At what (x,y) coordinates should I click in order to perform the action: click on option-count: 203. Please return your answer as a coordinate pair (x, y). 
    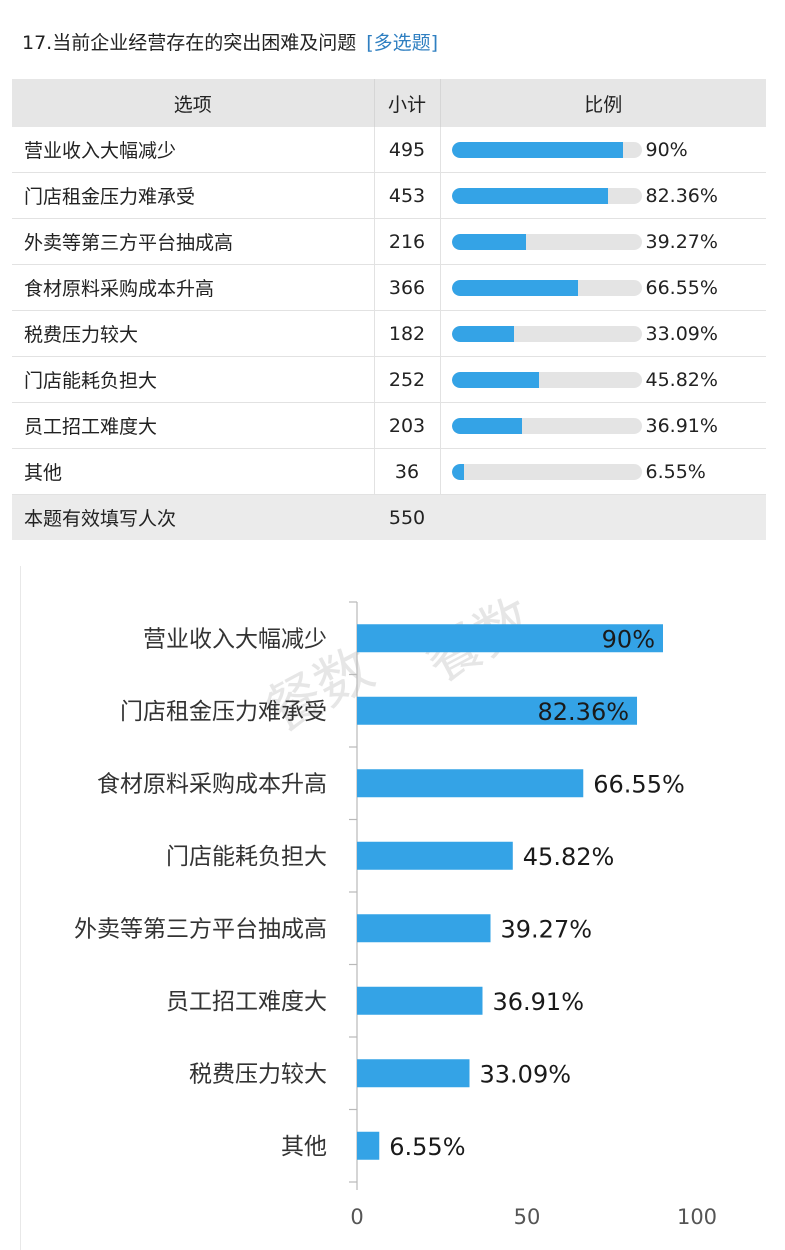
    Looking at the image, I should click on (407, 425).